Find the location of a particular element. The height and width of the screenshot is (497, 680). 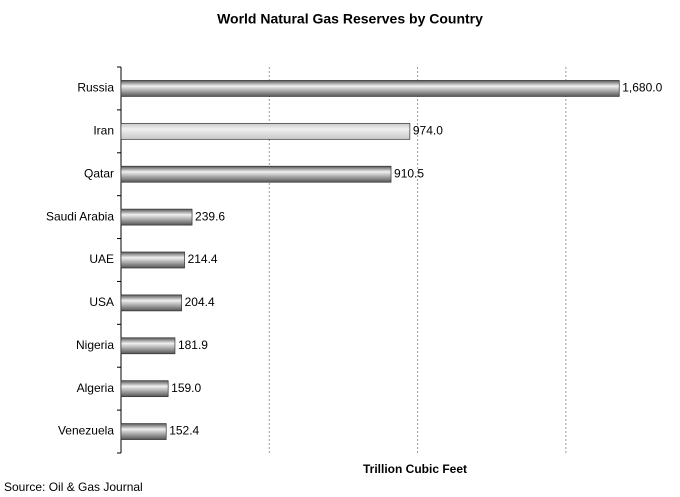

y-tick-label: UAE is located at coordinates (101, 259).